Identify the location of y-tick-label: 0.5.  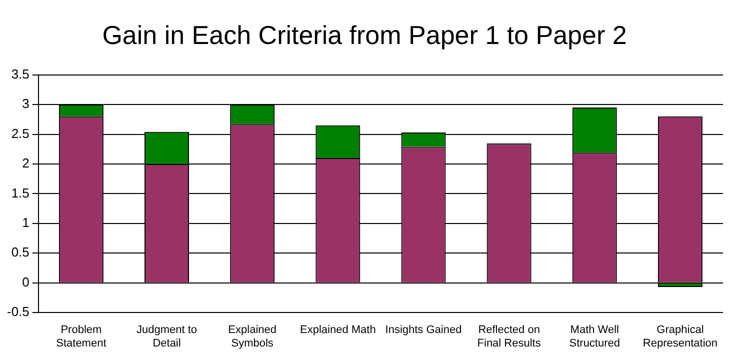
(20, 252).